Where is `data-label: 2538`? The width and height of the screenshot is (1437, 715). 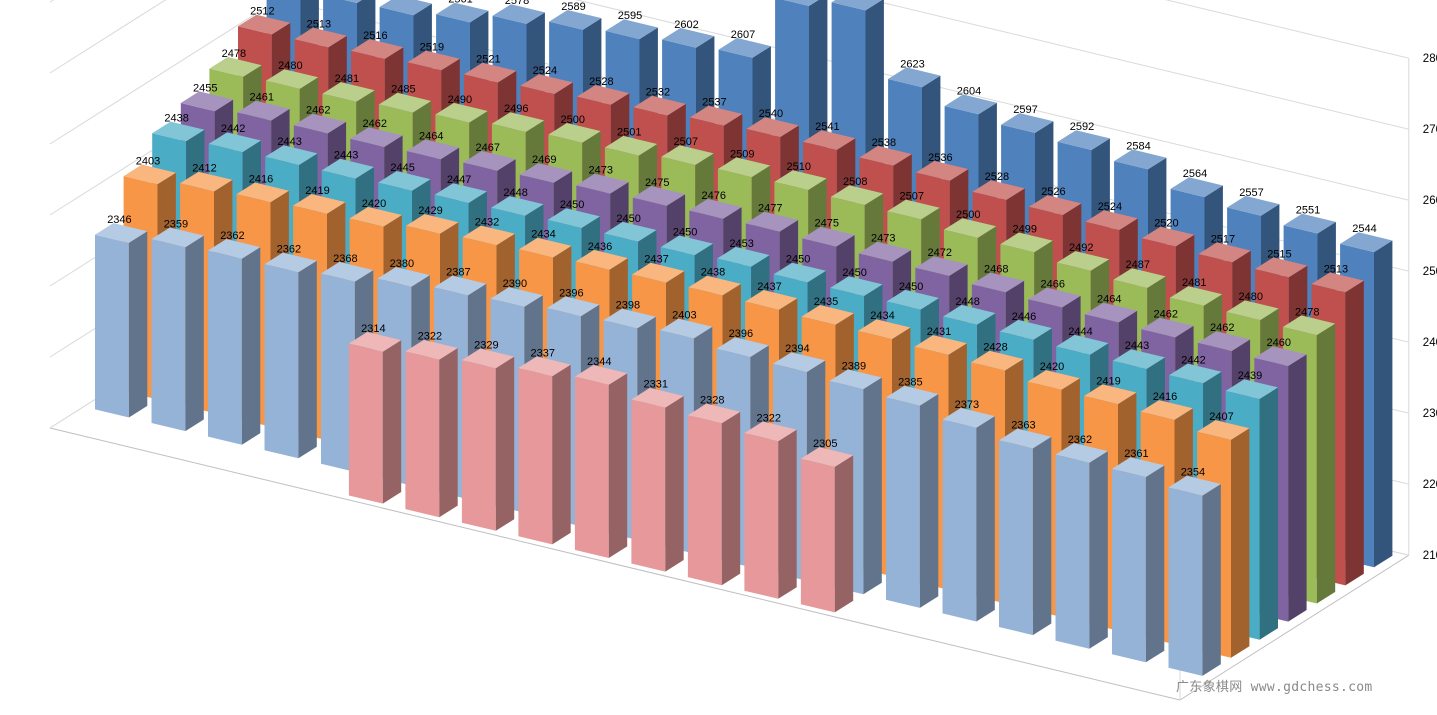 data-label: 2538 is located at coordinates (884, 143).